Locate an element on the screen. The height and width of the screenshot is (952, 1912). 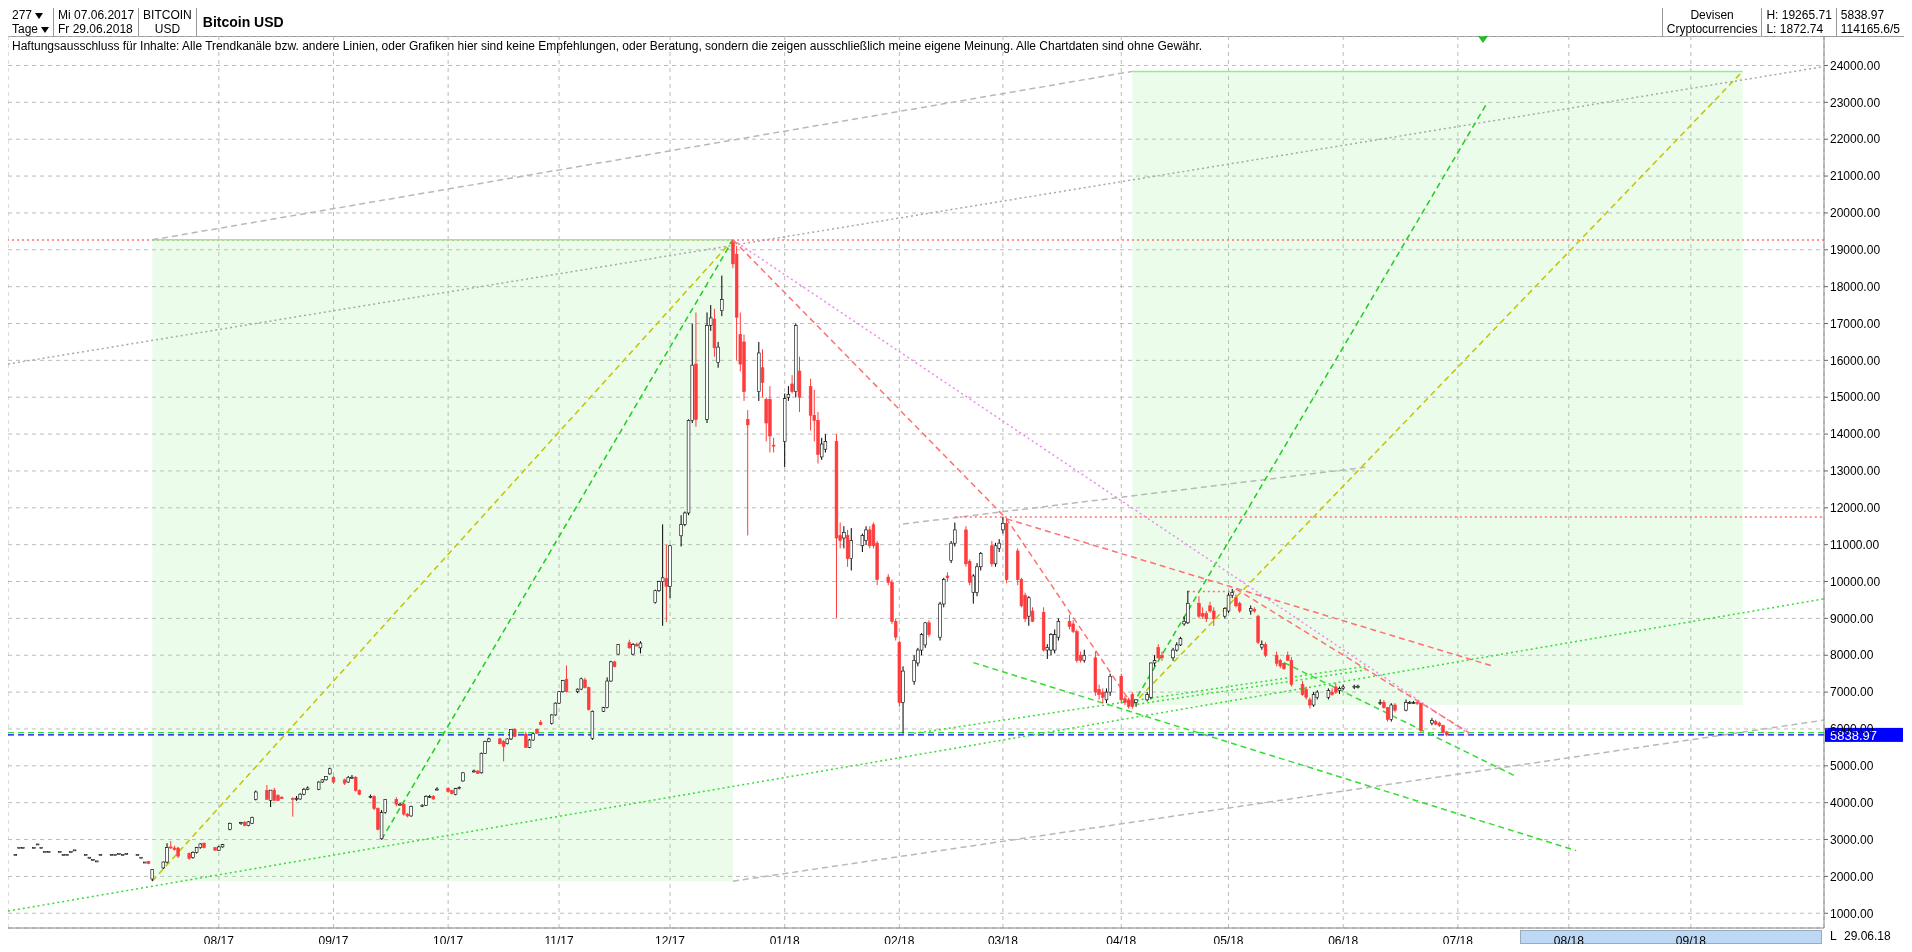
y-tick-label: 1000.00 is located at coordinates (1852, 913).